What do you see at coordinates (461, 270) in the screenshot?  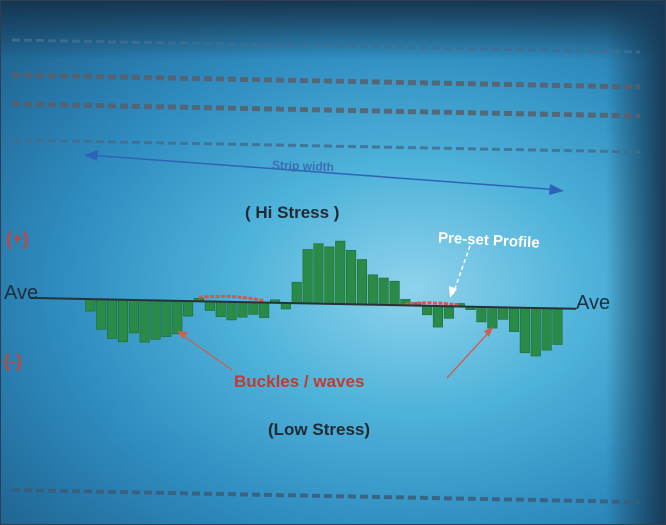 I see `preset-pointer` at bounding box center [461, 270].